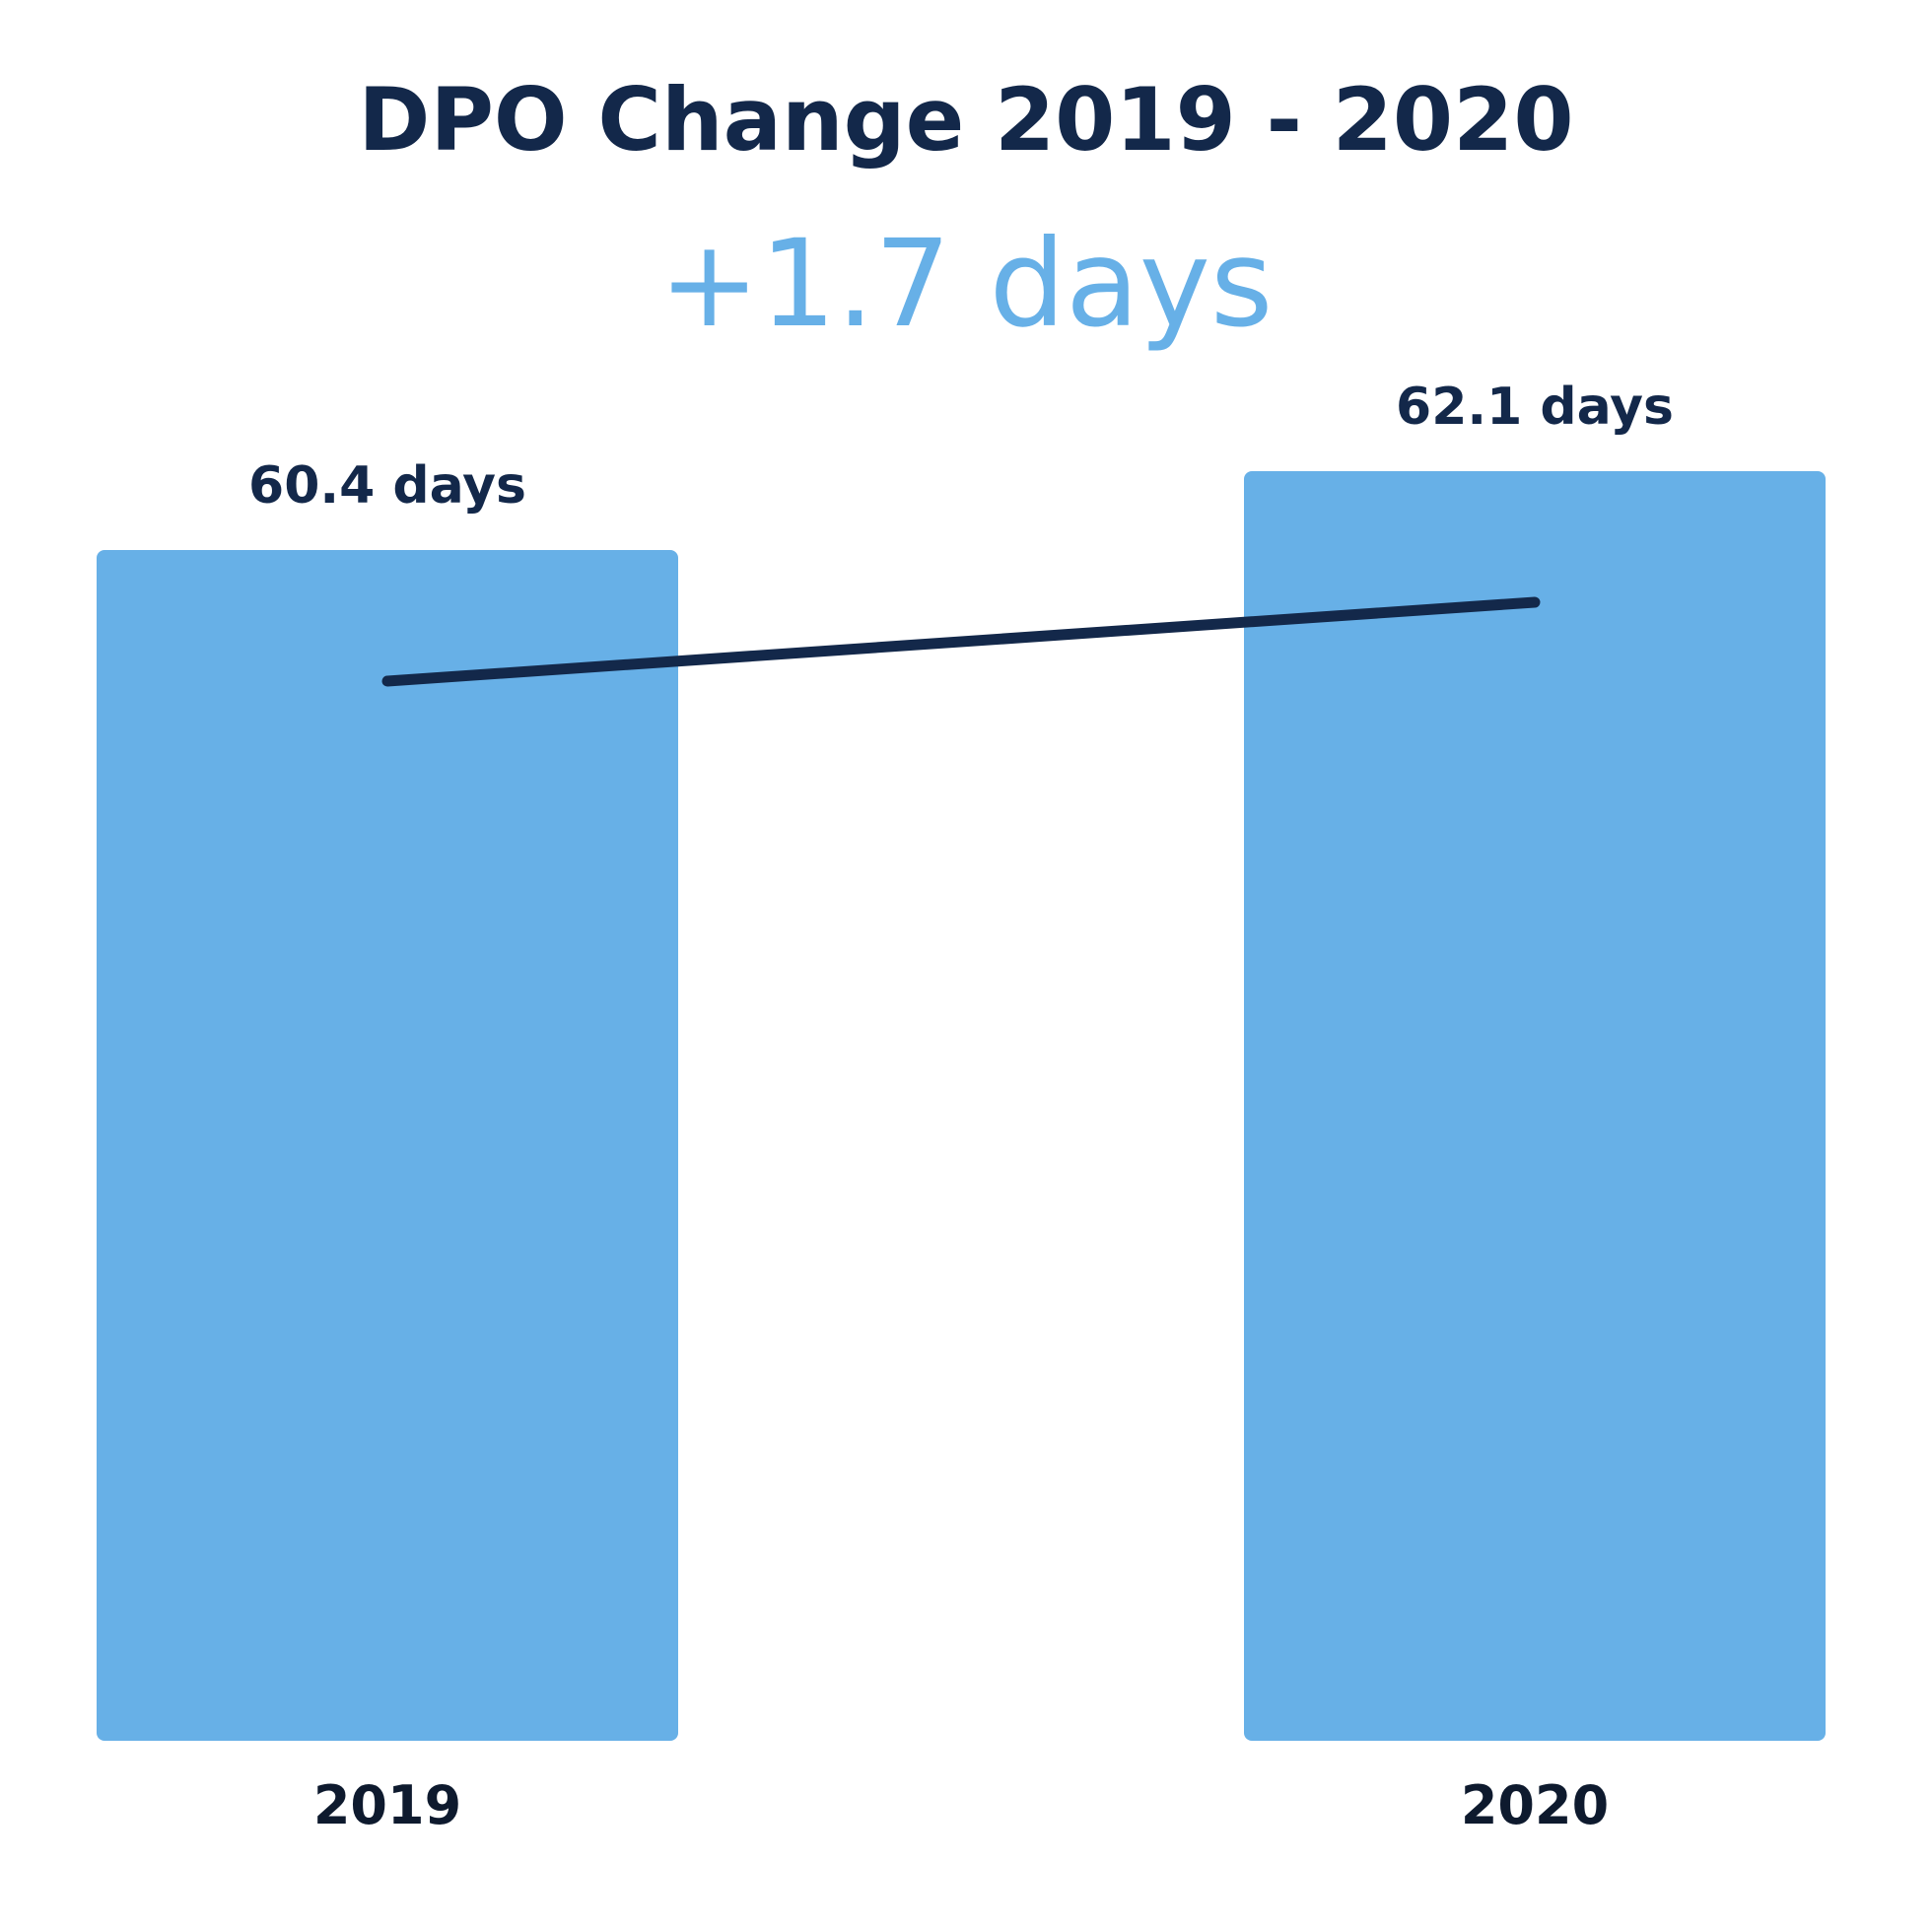 Image resolution: width=1932 pixels, height=1932 pixels. What do you see at coordinates (1535, 408) in the screenshot?
I see `data-label-2020: 62.1 days` at bounding box center [1535, 408].